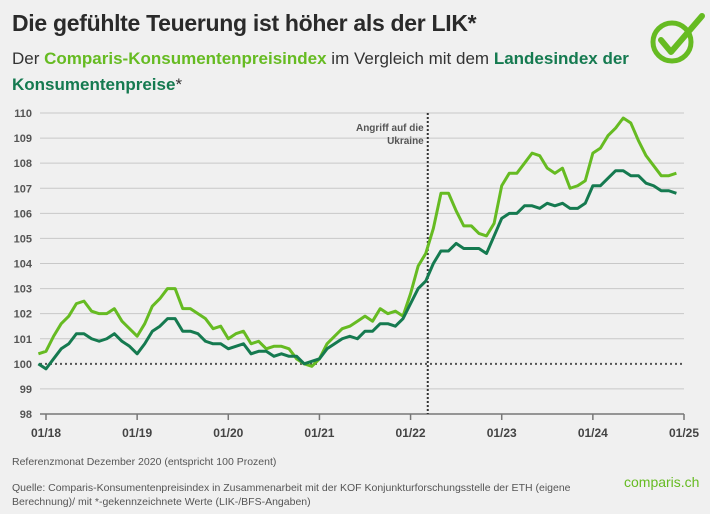 This screenshot has height=514, width=710. I want to click on y-tick-label: 109, so click(23, 139).